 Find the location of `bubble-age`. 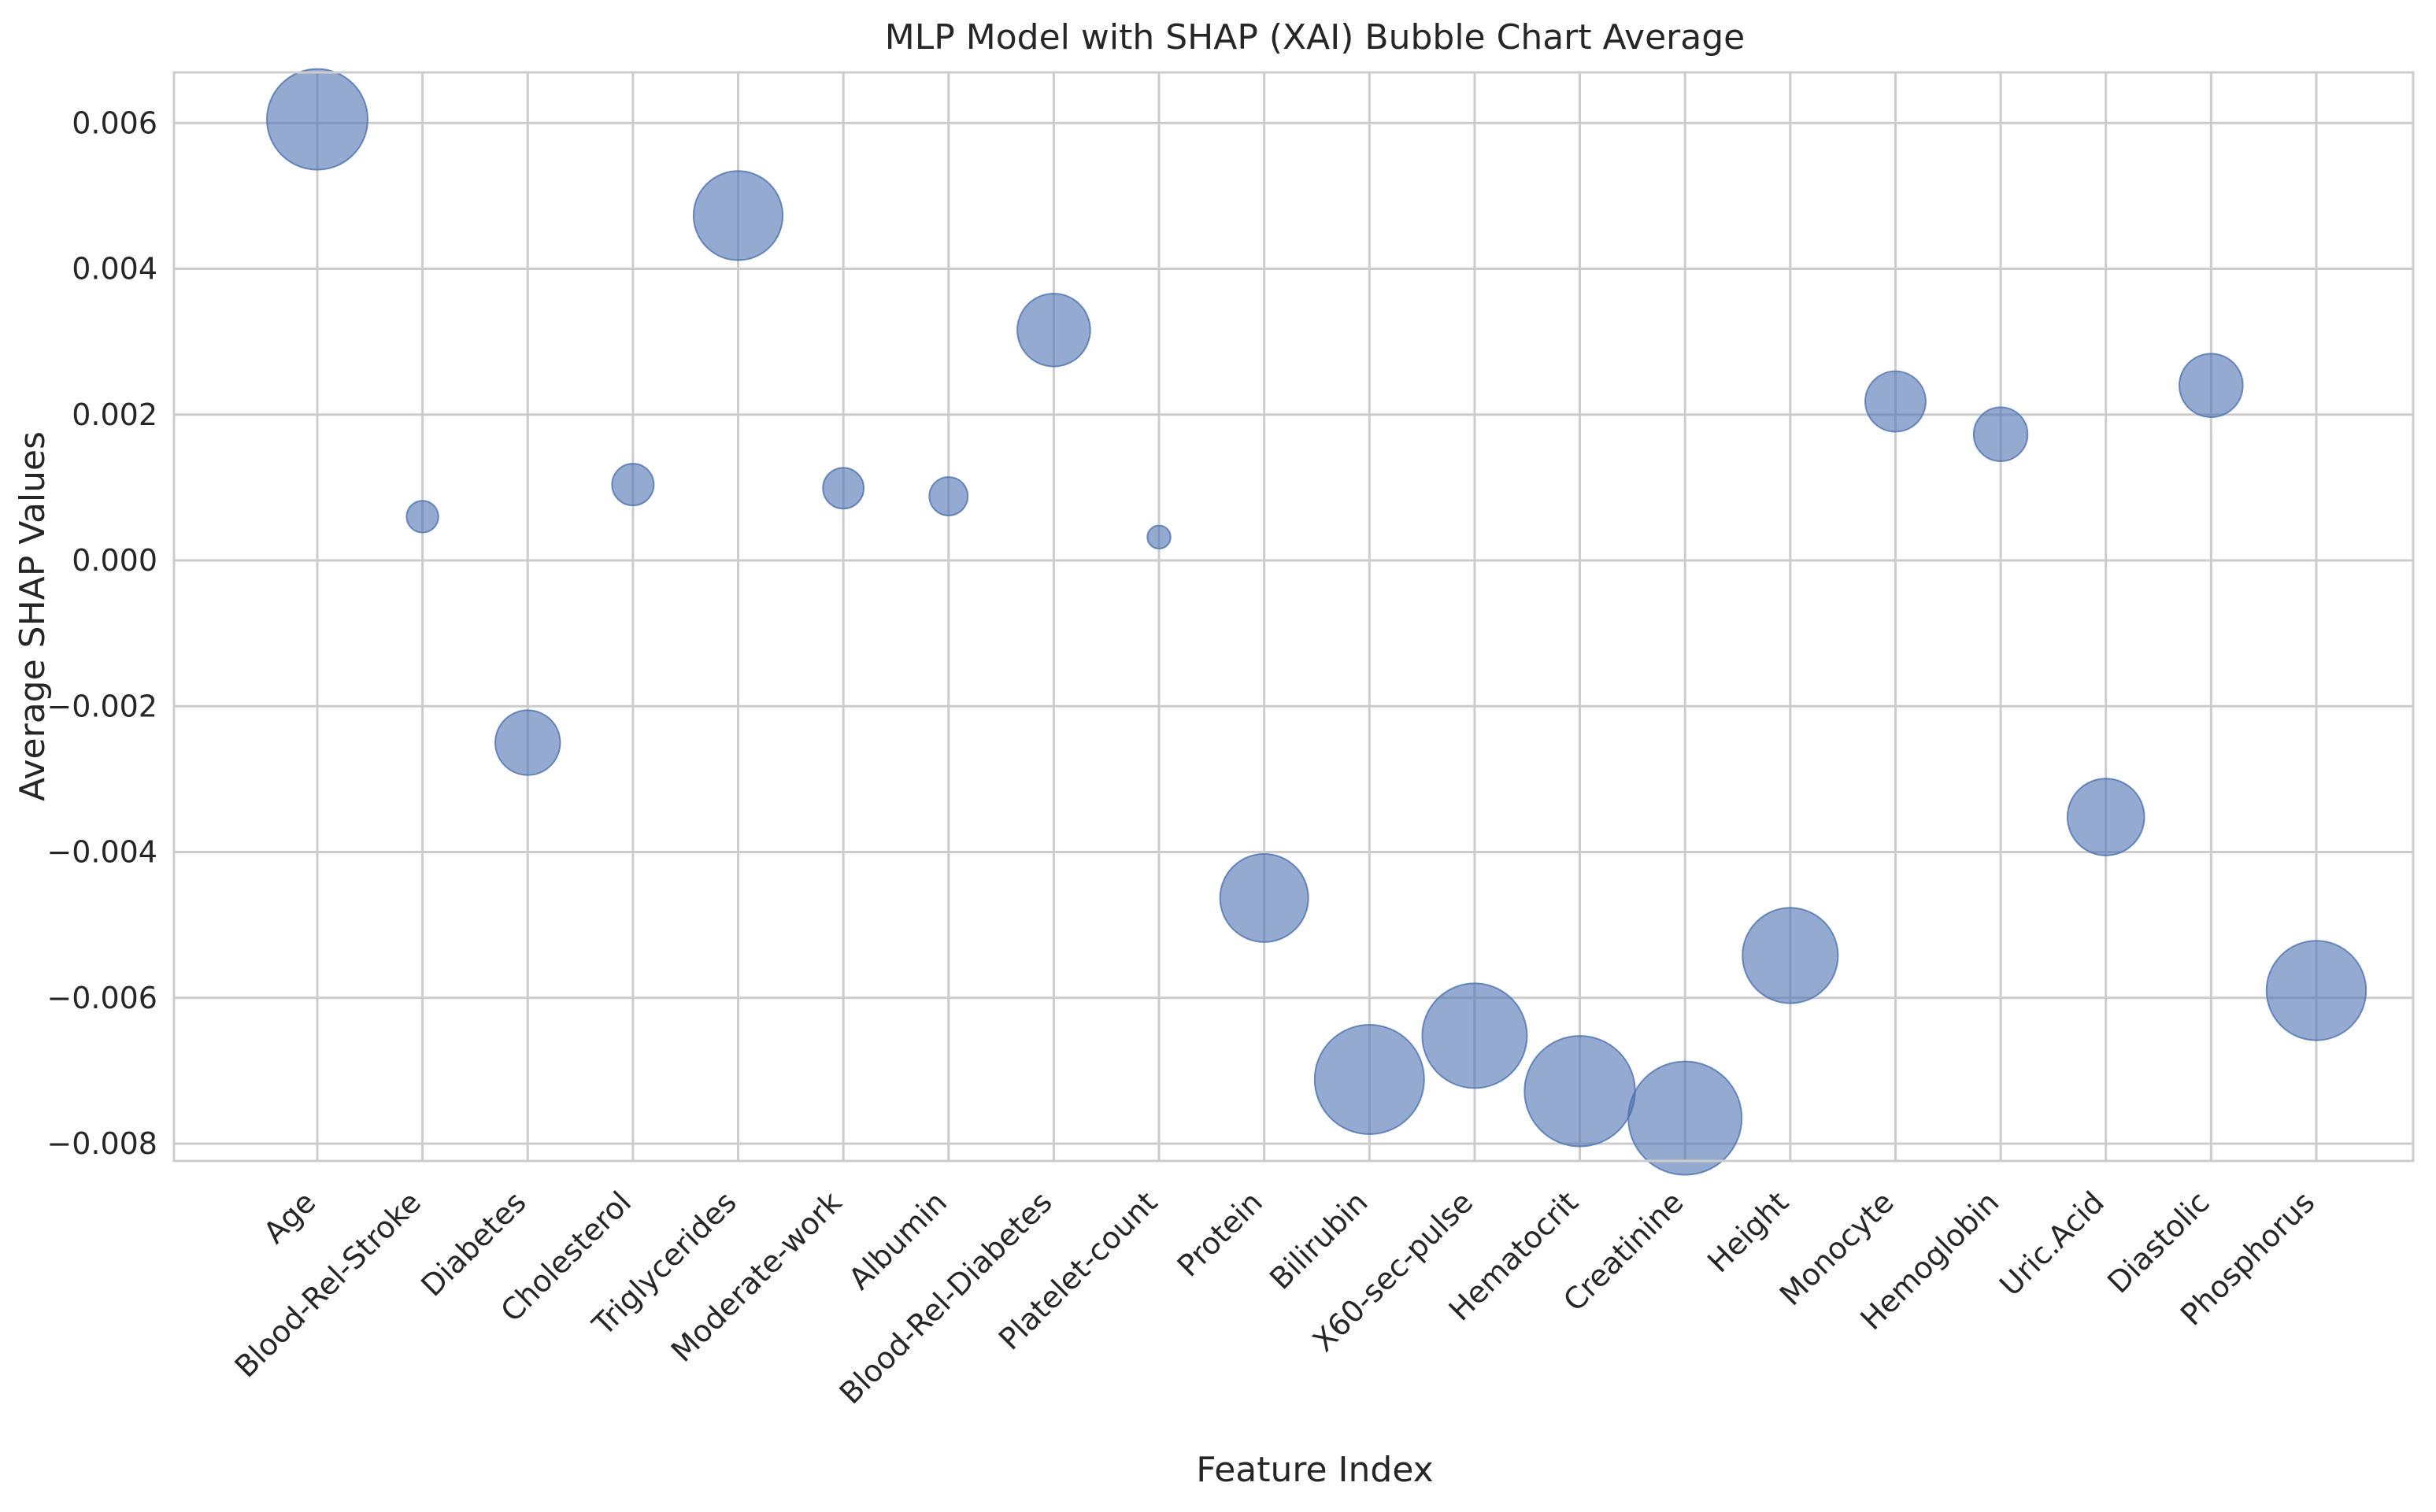

bubble-age is located at coordinates (317, 120).